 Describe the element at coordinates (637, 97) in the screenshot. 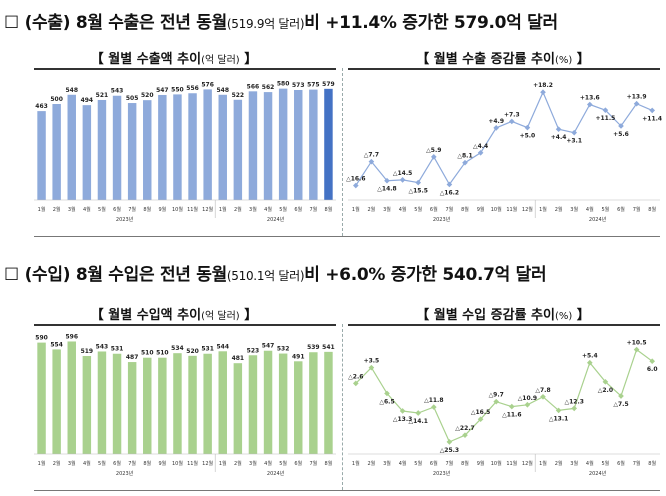

I see `data-label: +13.9` at that location.